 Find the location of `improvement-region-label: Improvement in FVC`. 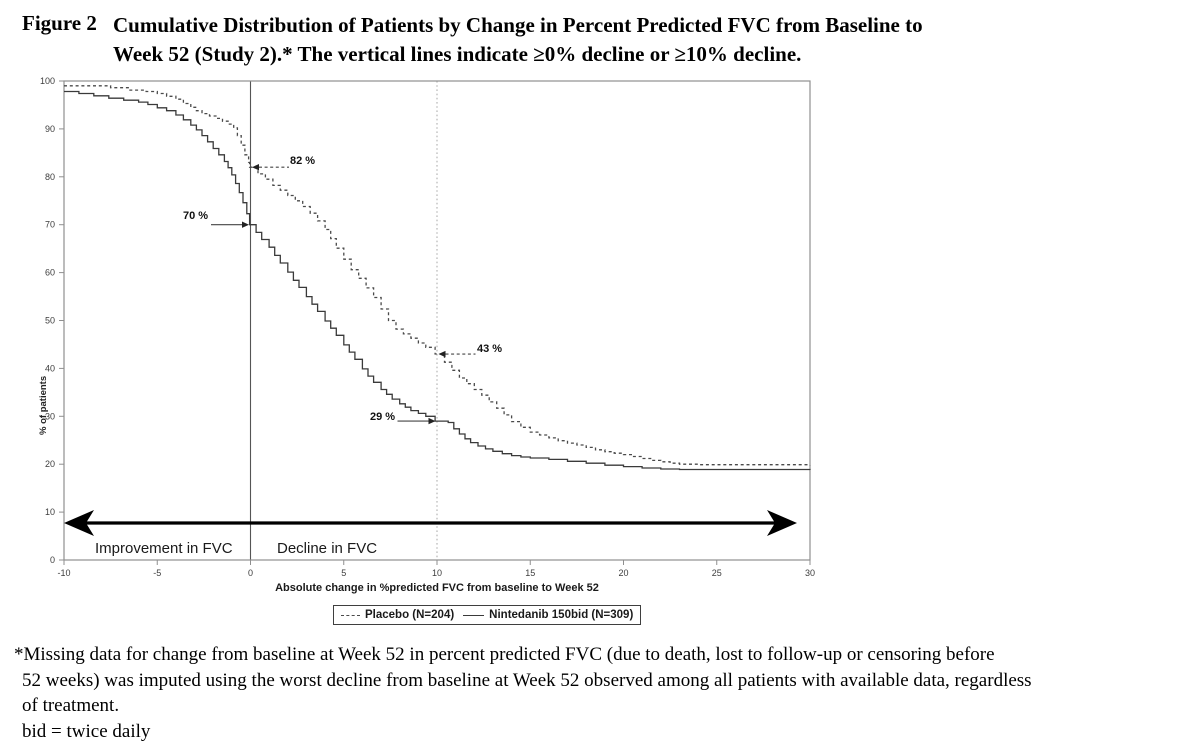

improvement-region-label: Improvement in FVC is located at coordinates (164, 548).